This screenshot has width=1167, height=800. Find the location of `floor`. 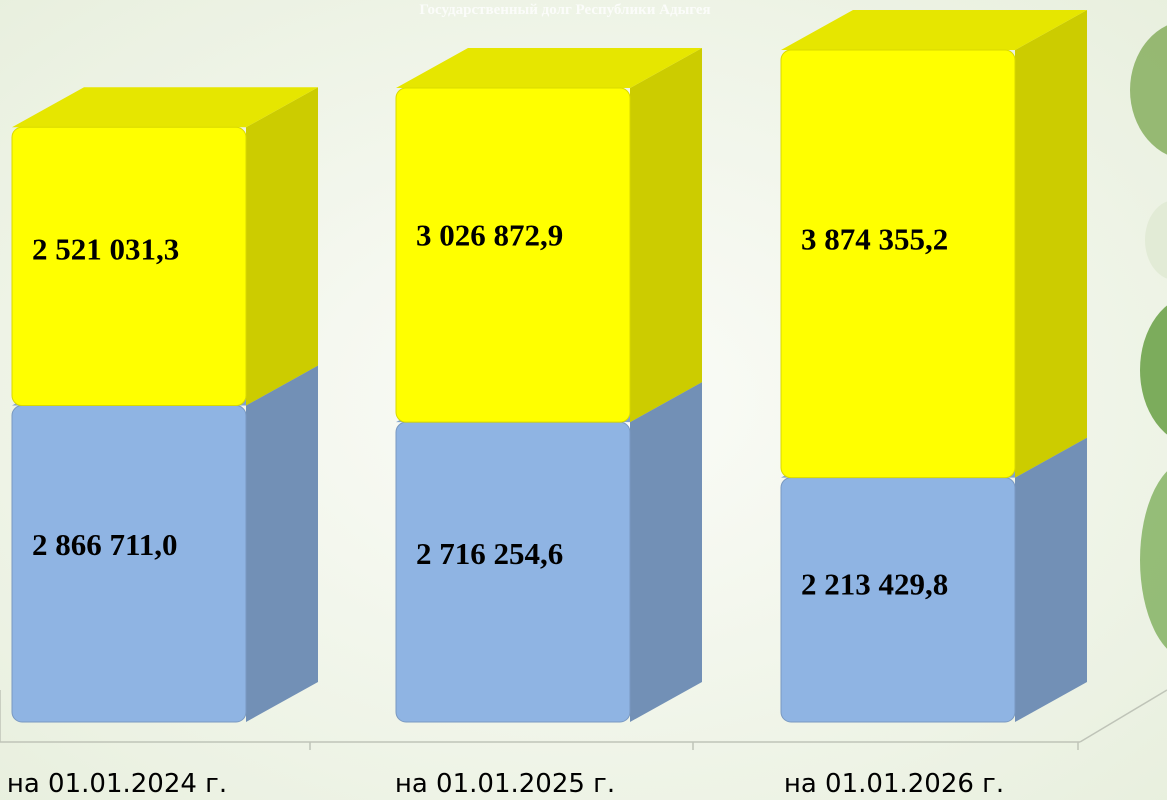

floor is located at coordinates (583, 719).